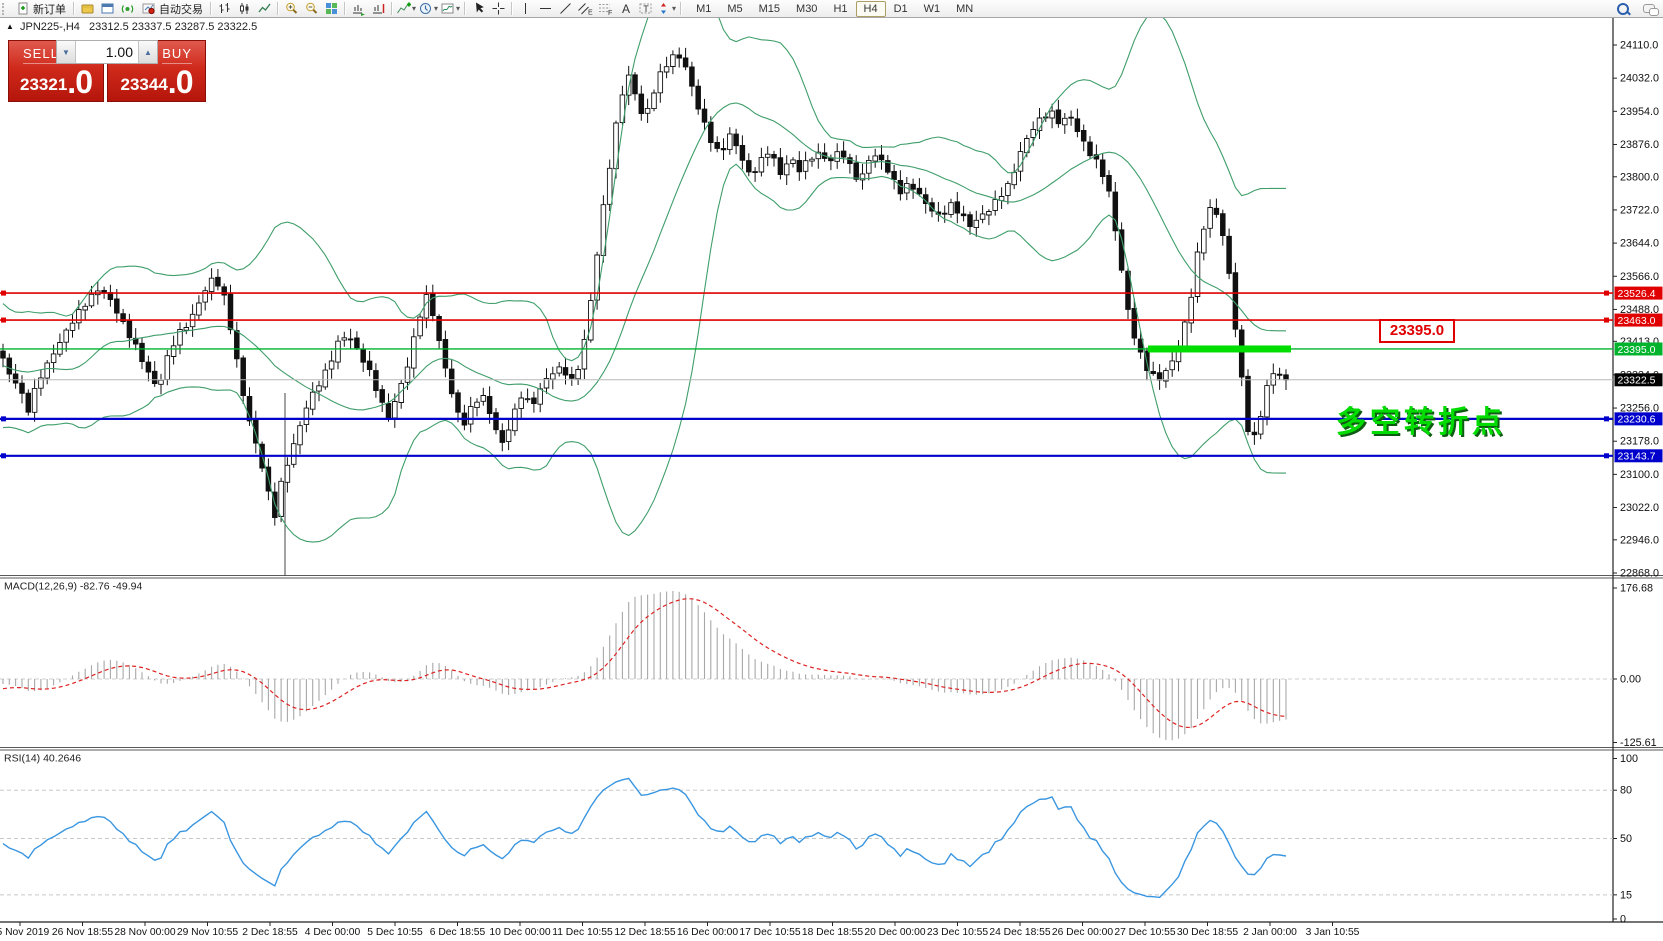 The image size is (1663, 941). I want to click on time-tick-label: 20 Dec 00:00, so click(895, 932).